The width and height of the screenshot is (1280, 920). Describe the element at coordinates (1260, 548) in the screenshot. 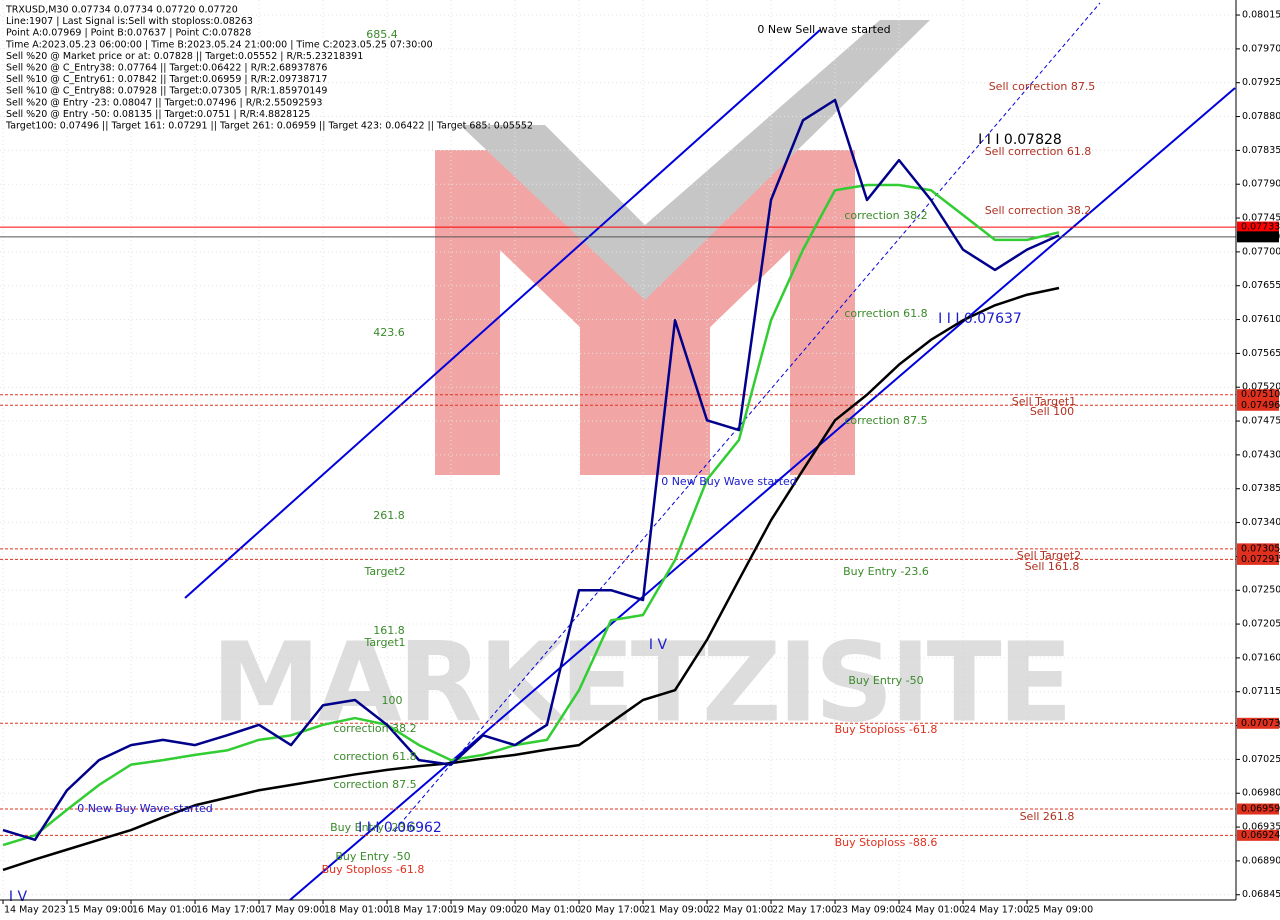

I see `price-box-label: 0.07305` at that location.